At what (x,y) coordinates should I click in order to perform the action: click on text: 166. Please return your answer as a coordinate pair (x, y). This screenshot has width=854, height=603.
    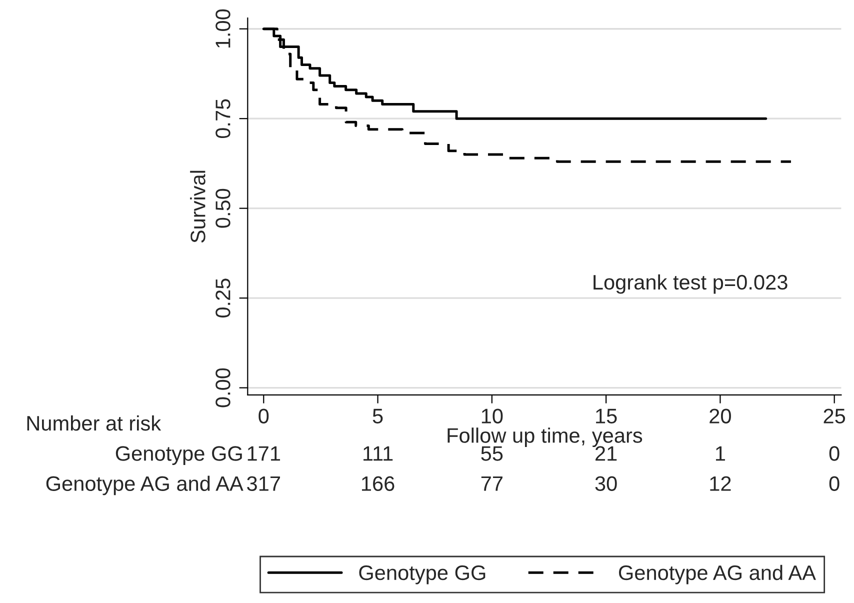
    Looking at the image, I should click on (378, 484).